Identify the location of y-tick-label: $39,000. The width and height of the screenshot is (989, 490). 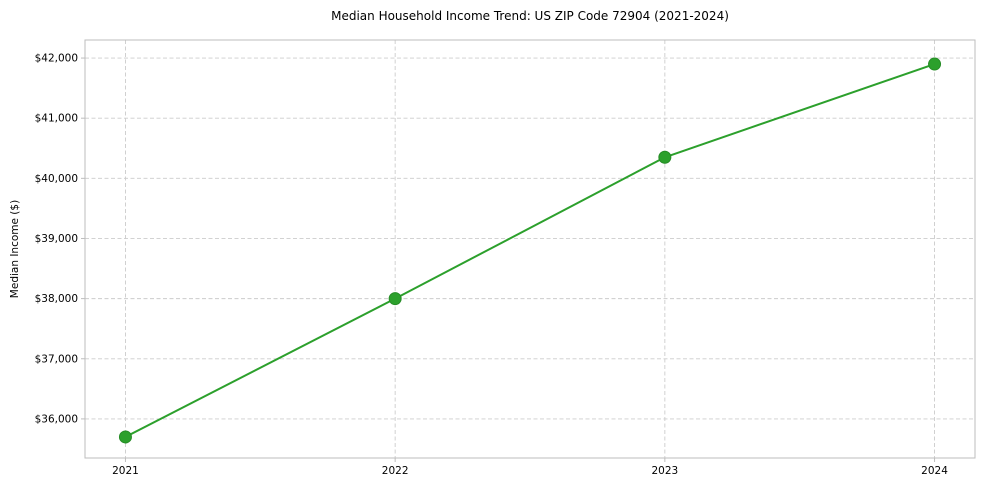
(56, 239).